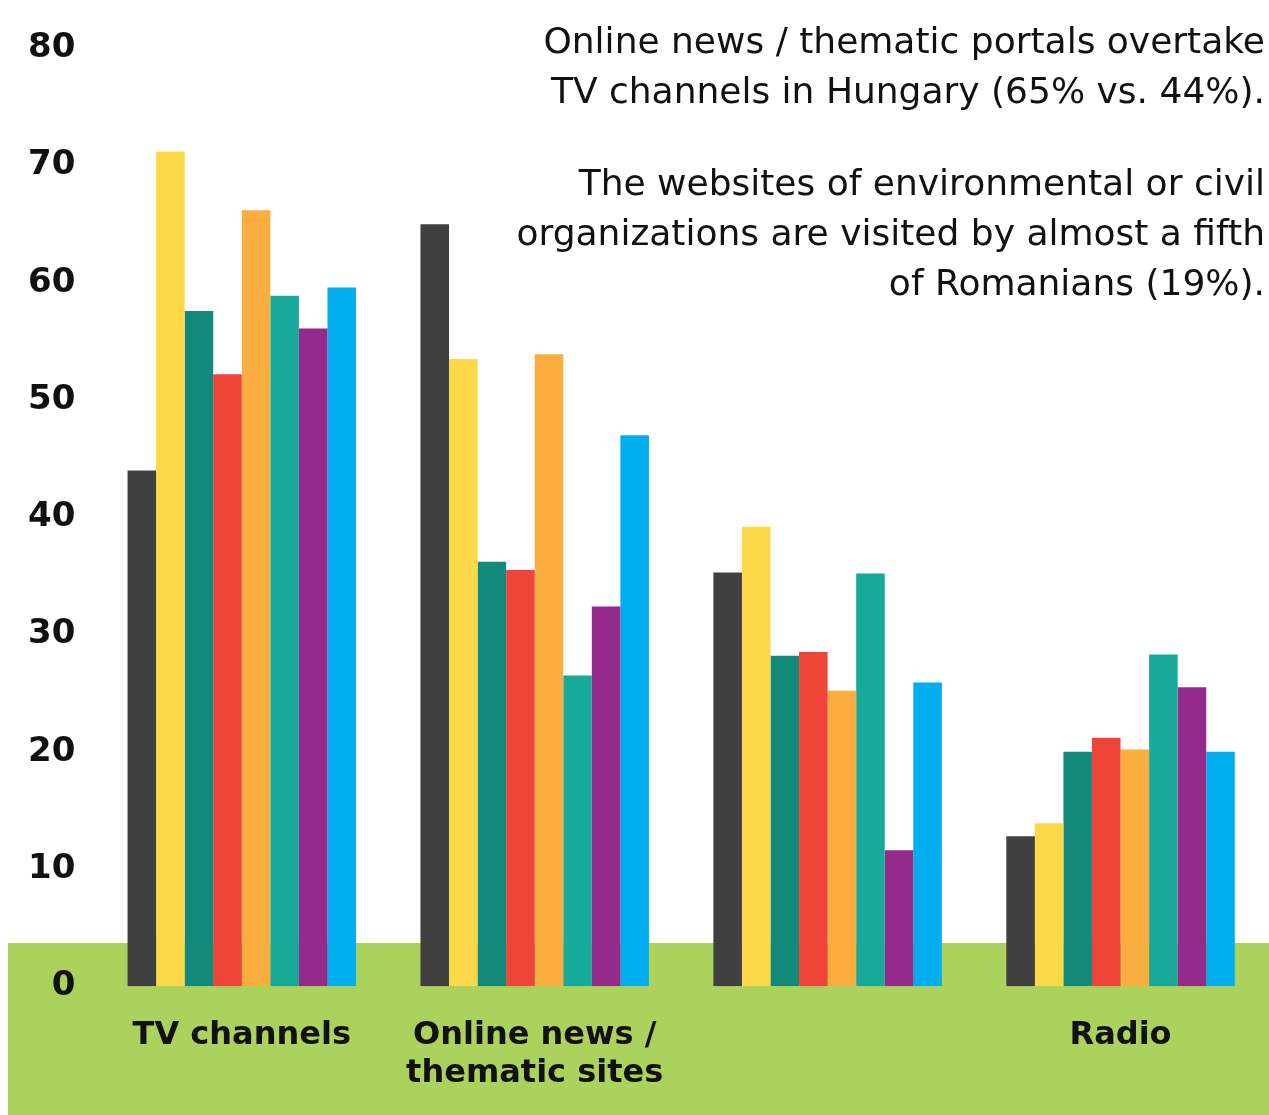 Image resolution: width=1269 pixels, height=1115 pixels. What do you see at coordinates (535, 1052) in the screenshot?
I see `x-tick-label: Online news / thematic sites` at bounding box center [535, 1052].